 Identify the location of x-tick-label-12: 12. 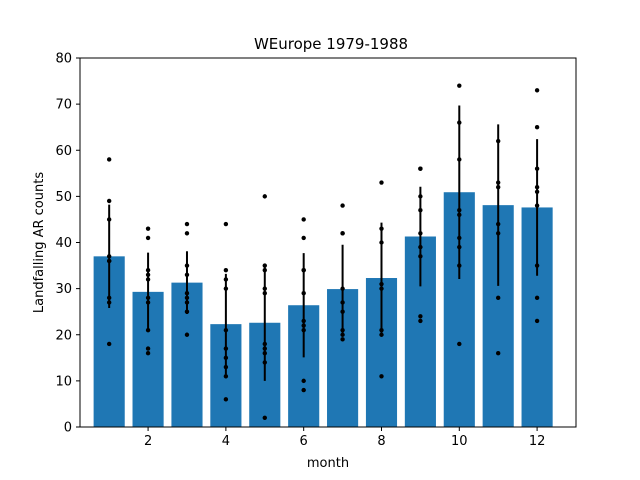
(537, 441).